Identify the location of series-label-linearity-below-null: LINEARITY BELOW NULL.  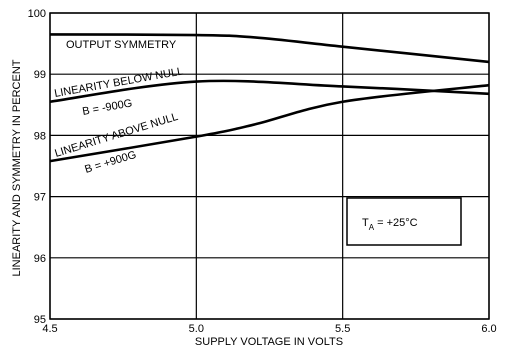
(118, 82).